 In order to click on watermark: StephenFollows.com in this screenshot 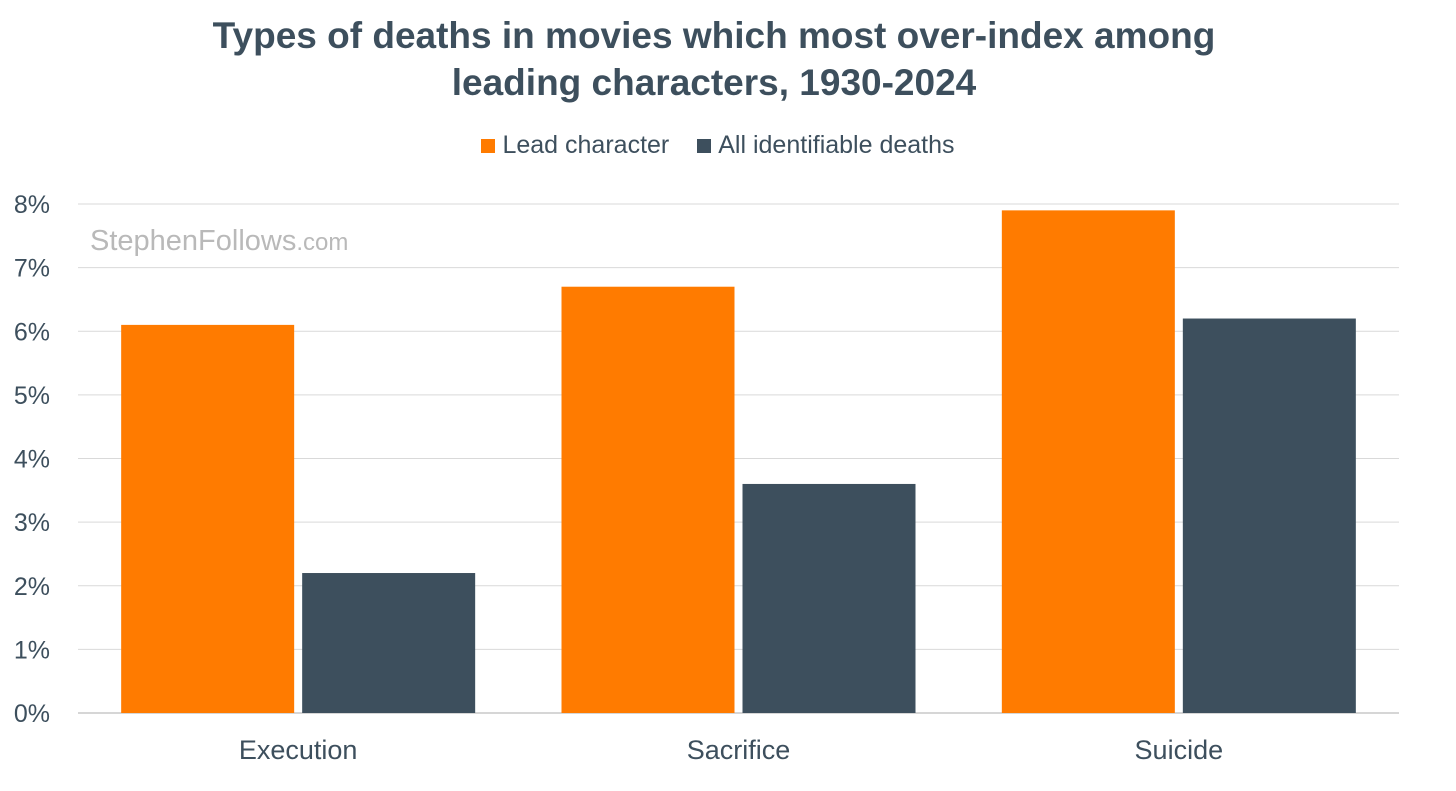, I will do `click(219, 241)`.